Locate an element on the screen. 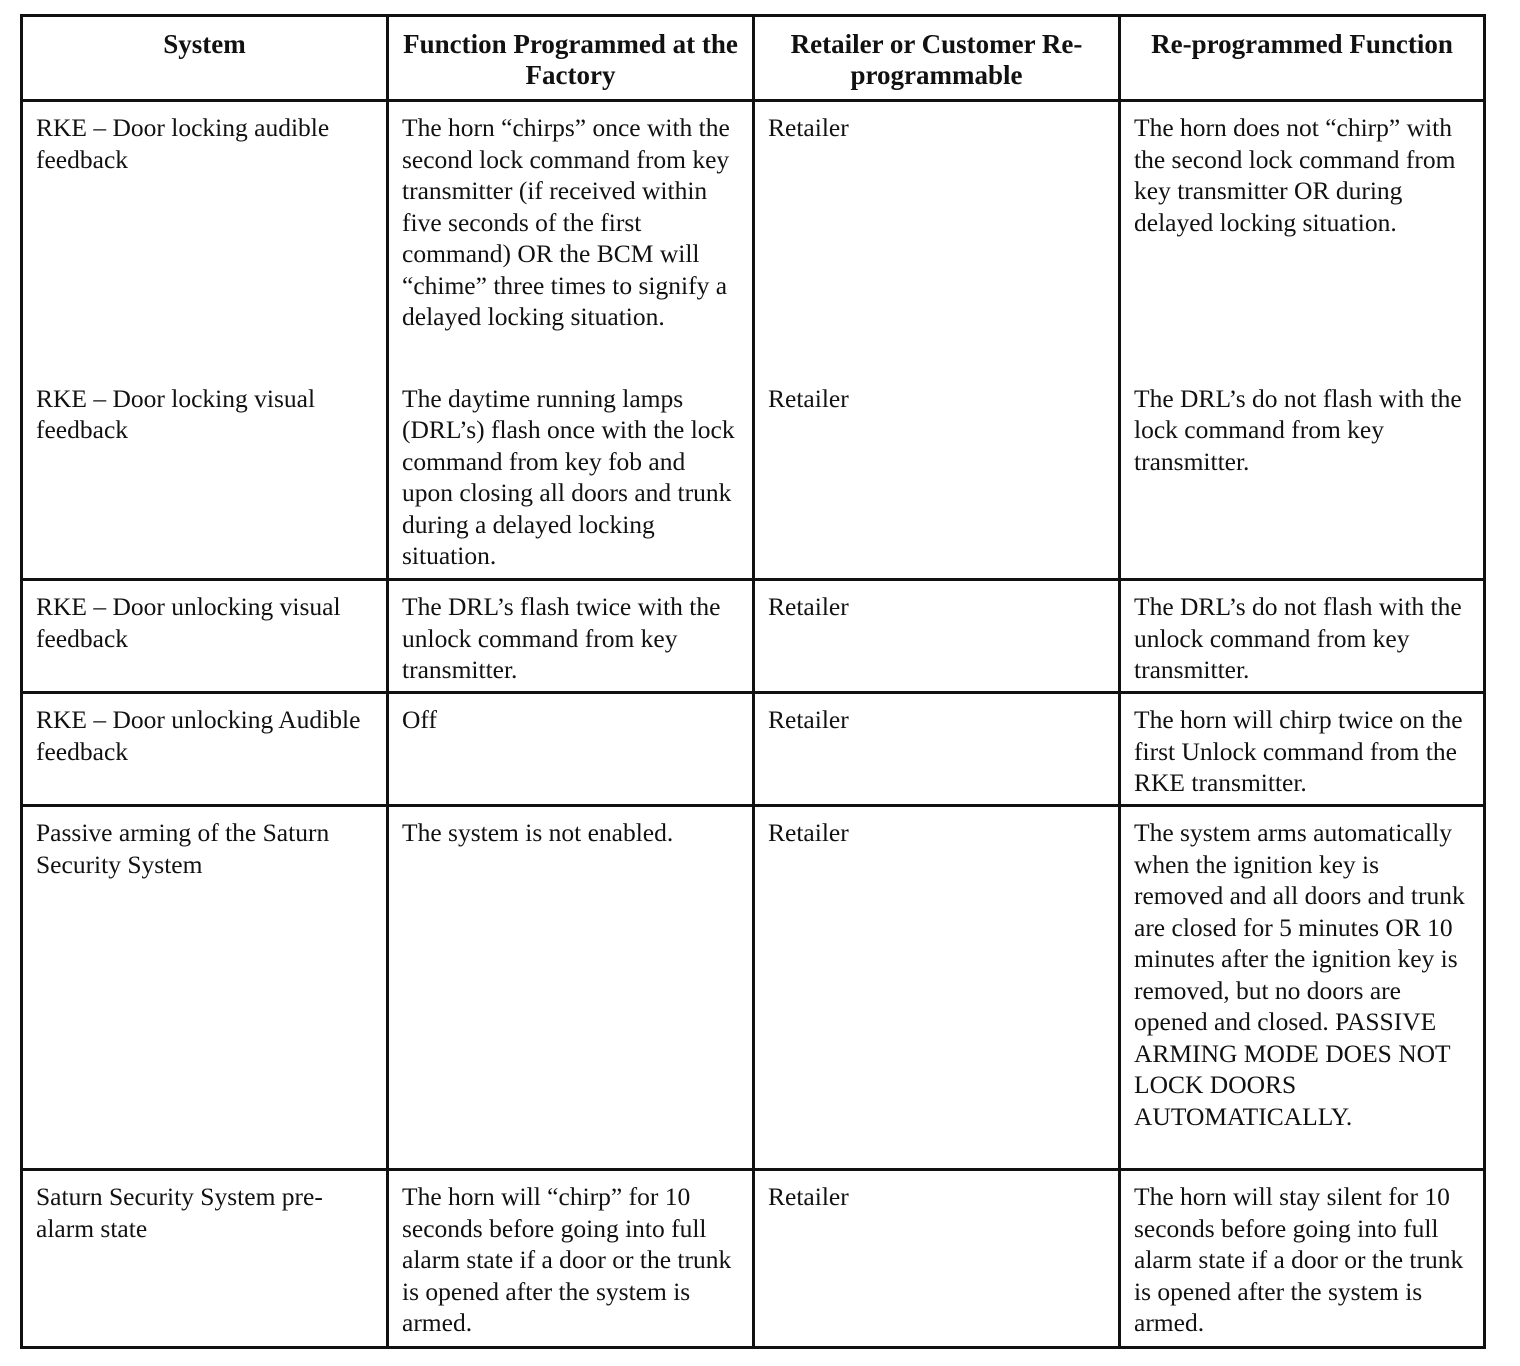 This screenshot has height=1366, width=1520. header-factory: Function Programmed at the Factory is located at coordinates (570, 58).